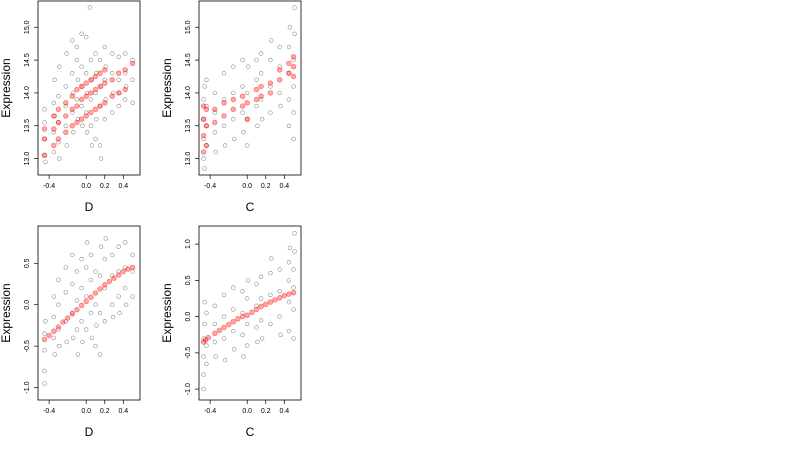 This screenshot has height=450, width=800. I want to click on x-tick-label: 0.4, so click(284, 186).